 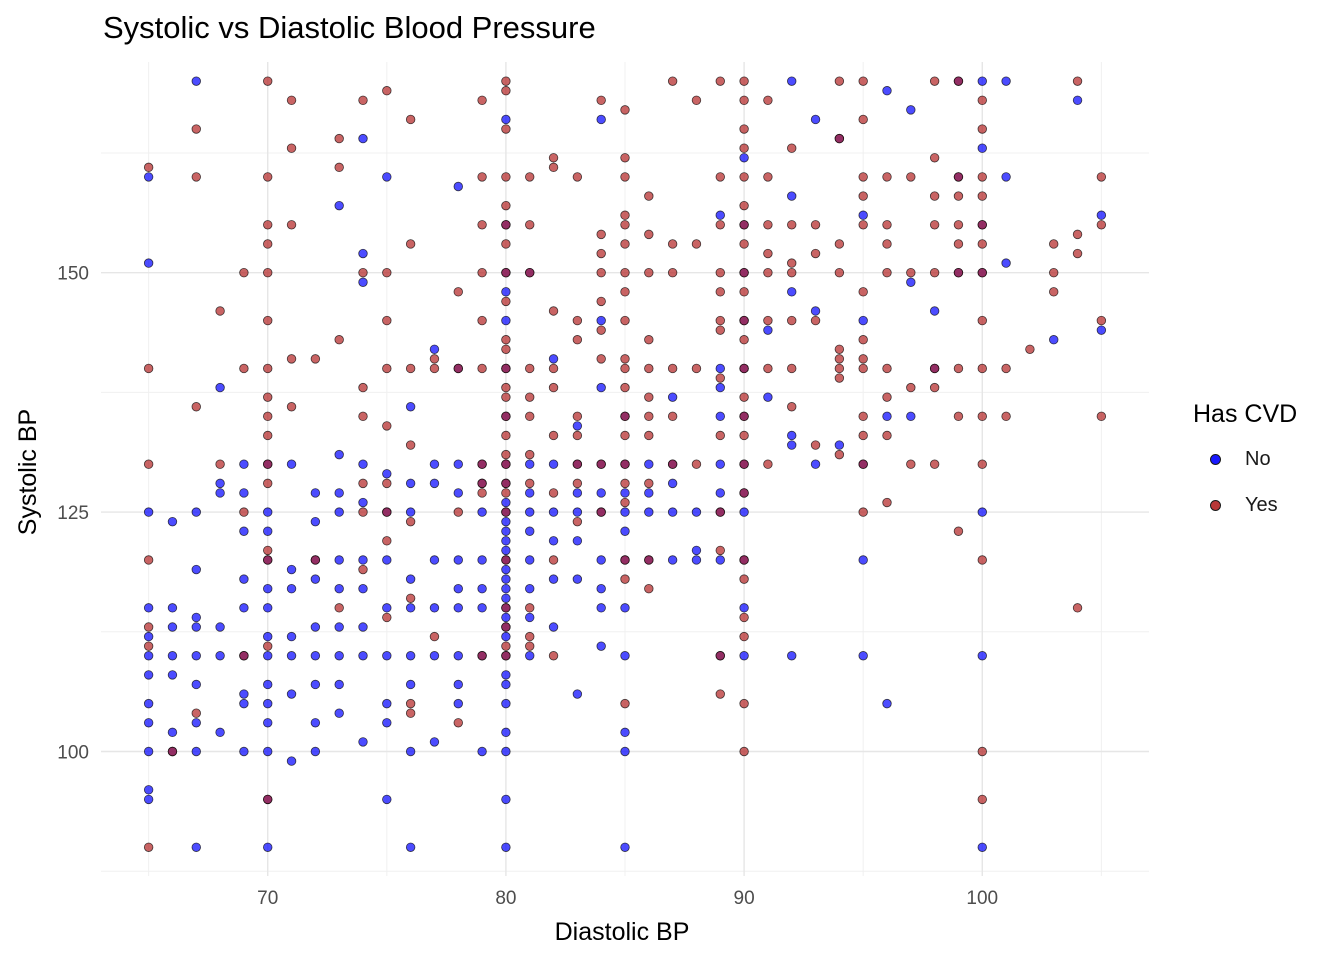 What do you see at coordinates (505, 898) in the screenshot?
I see `x-tick-label: 80` at bounding box center [505, 898].